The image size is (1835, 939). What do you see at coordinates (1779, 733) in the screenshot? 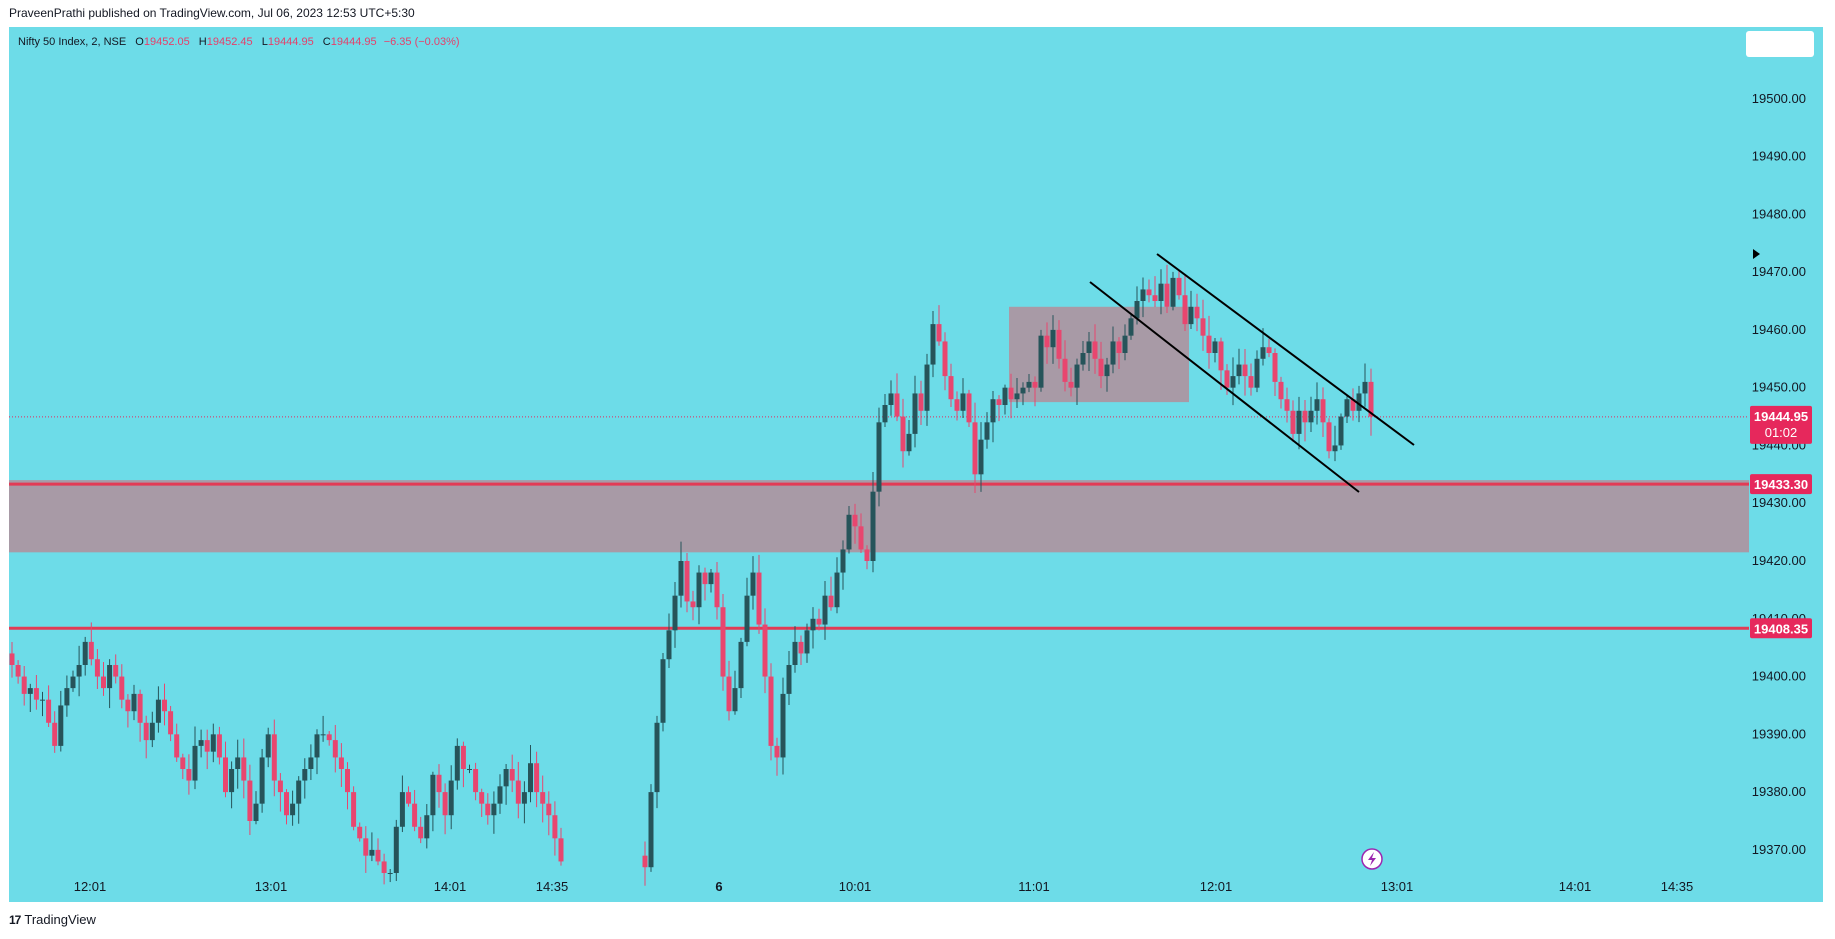
I see `y-tick-label: 19390.00` at bounding box center [1779, 733].